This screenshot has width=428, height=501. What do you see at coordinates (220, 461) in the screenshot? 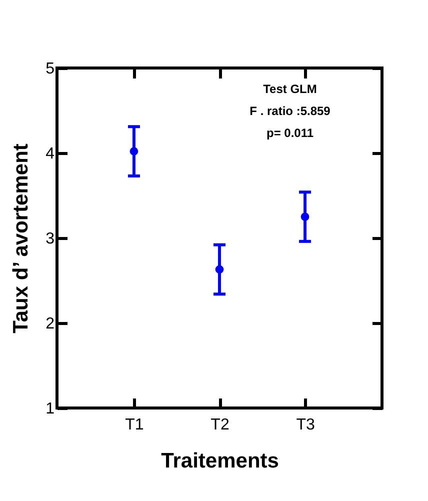
I see `x-axis-title: Traitements` at bounding box center [220, 461].